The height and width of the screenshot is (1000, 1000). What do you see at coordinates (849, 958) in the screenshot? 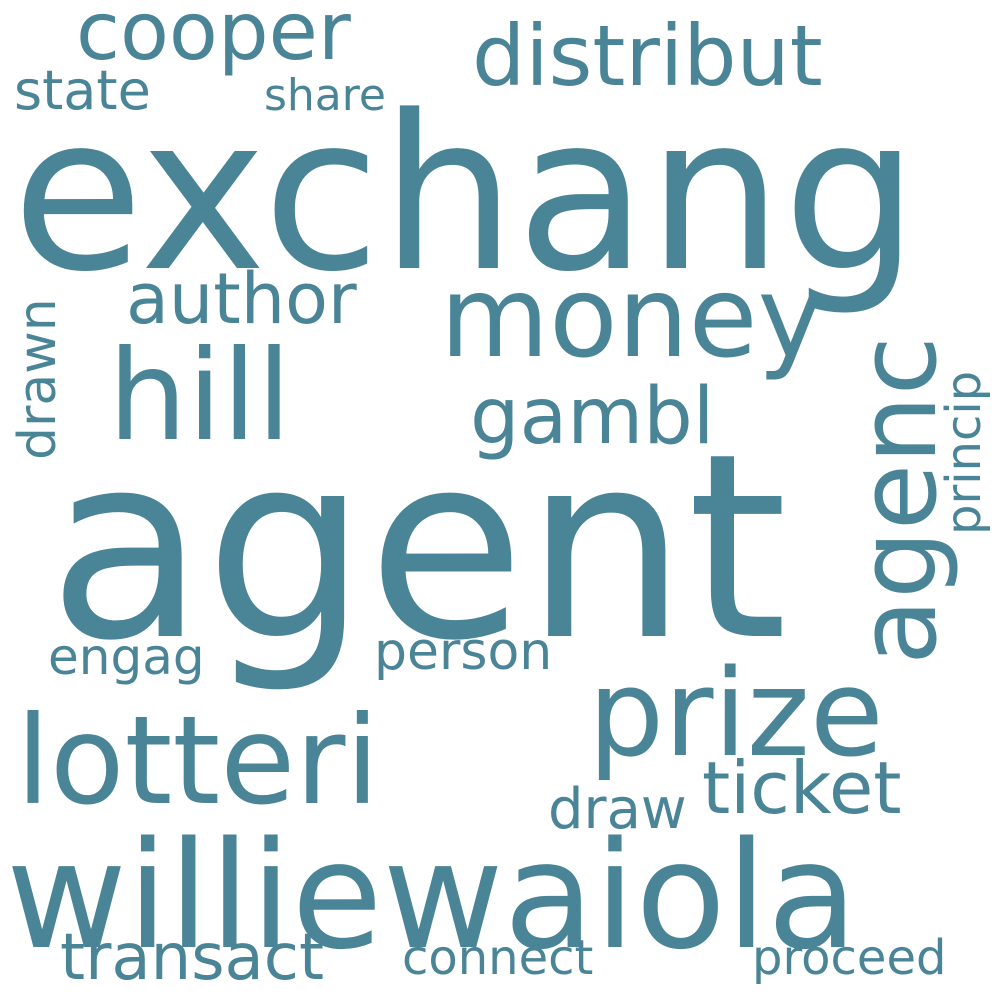
I see `word-proceed: proceed` at bounding box center [849, 958].